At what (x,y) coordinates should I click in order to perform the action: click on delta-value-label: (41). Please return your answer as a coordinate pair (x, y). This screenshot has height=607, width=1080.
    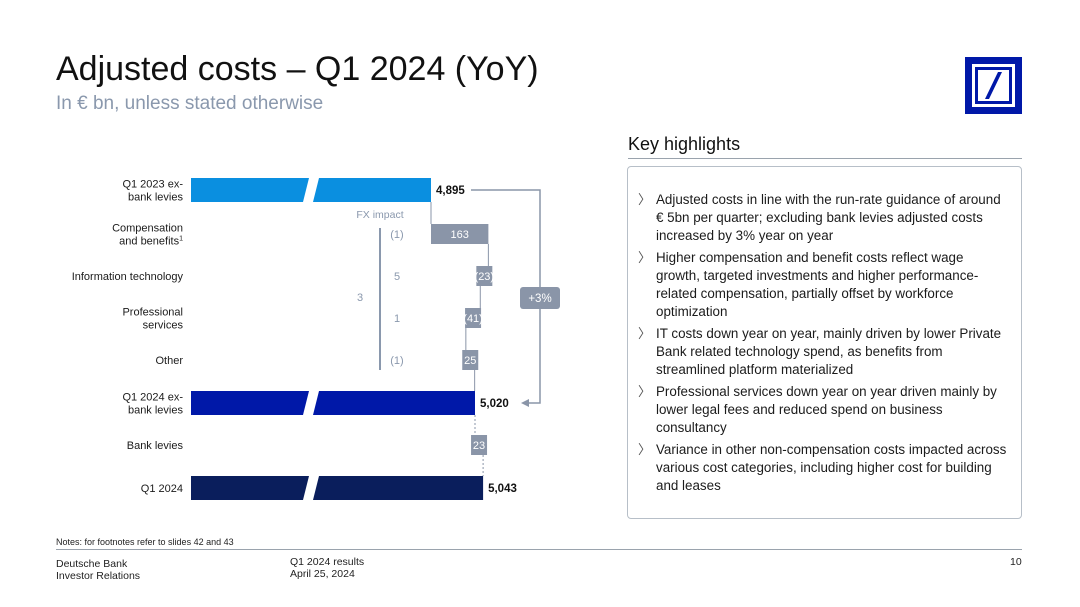
    Looking at the image, I should click on (473, 319).